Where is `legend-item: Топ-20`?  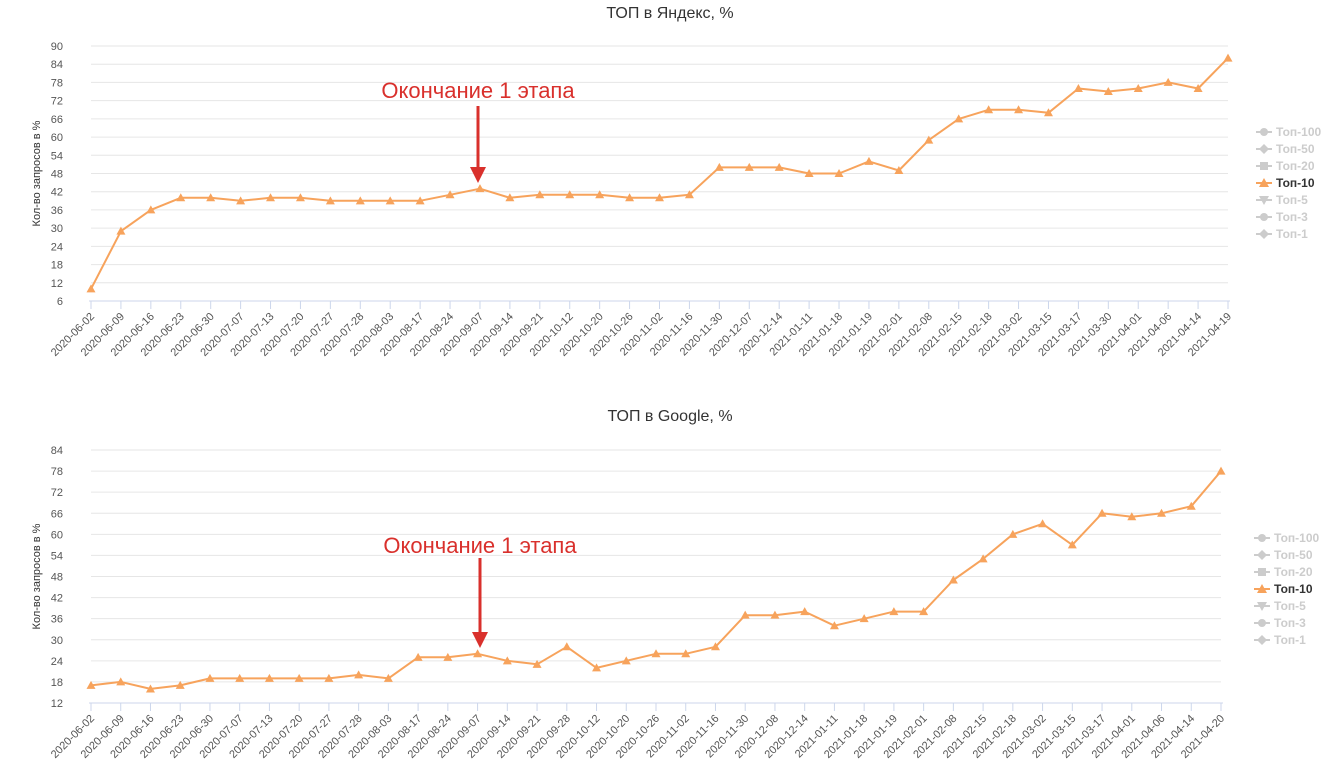 legend-item: Топ-20 is located at coordinates (1283, 572).